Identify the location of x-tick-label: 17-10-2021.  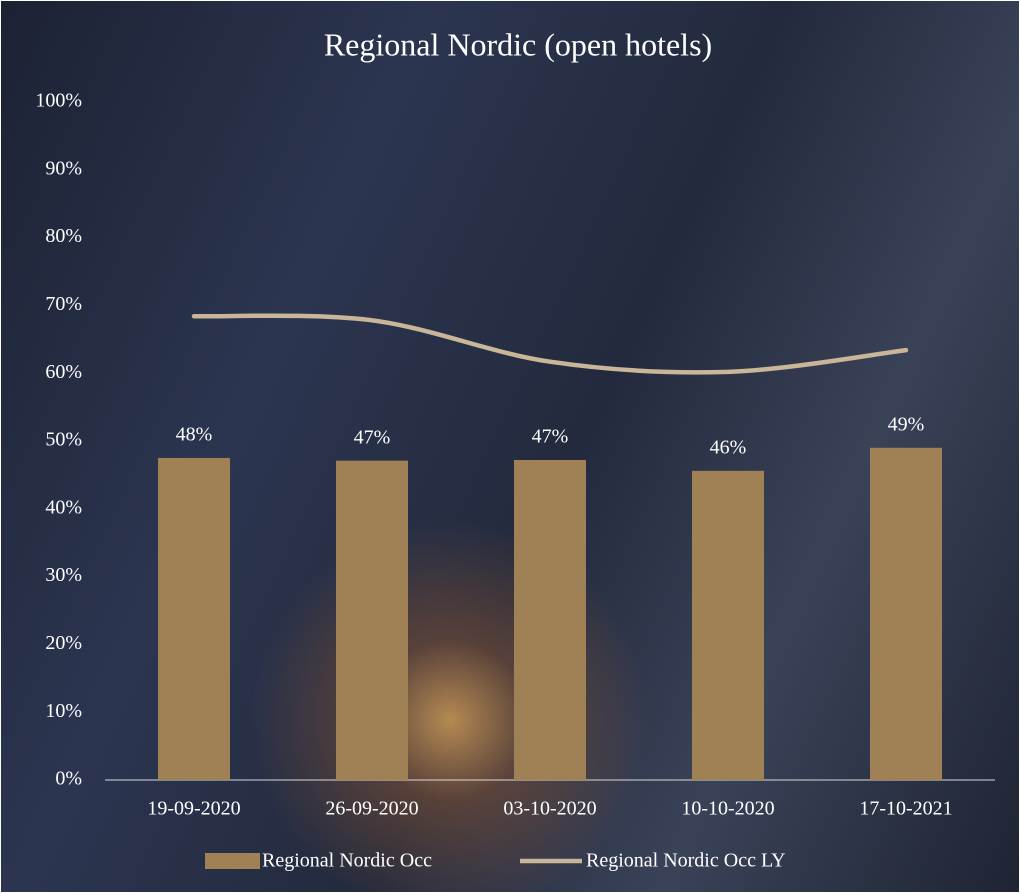
(905, 809).